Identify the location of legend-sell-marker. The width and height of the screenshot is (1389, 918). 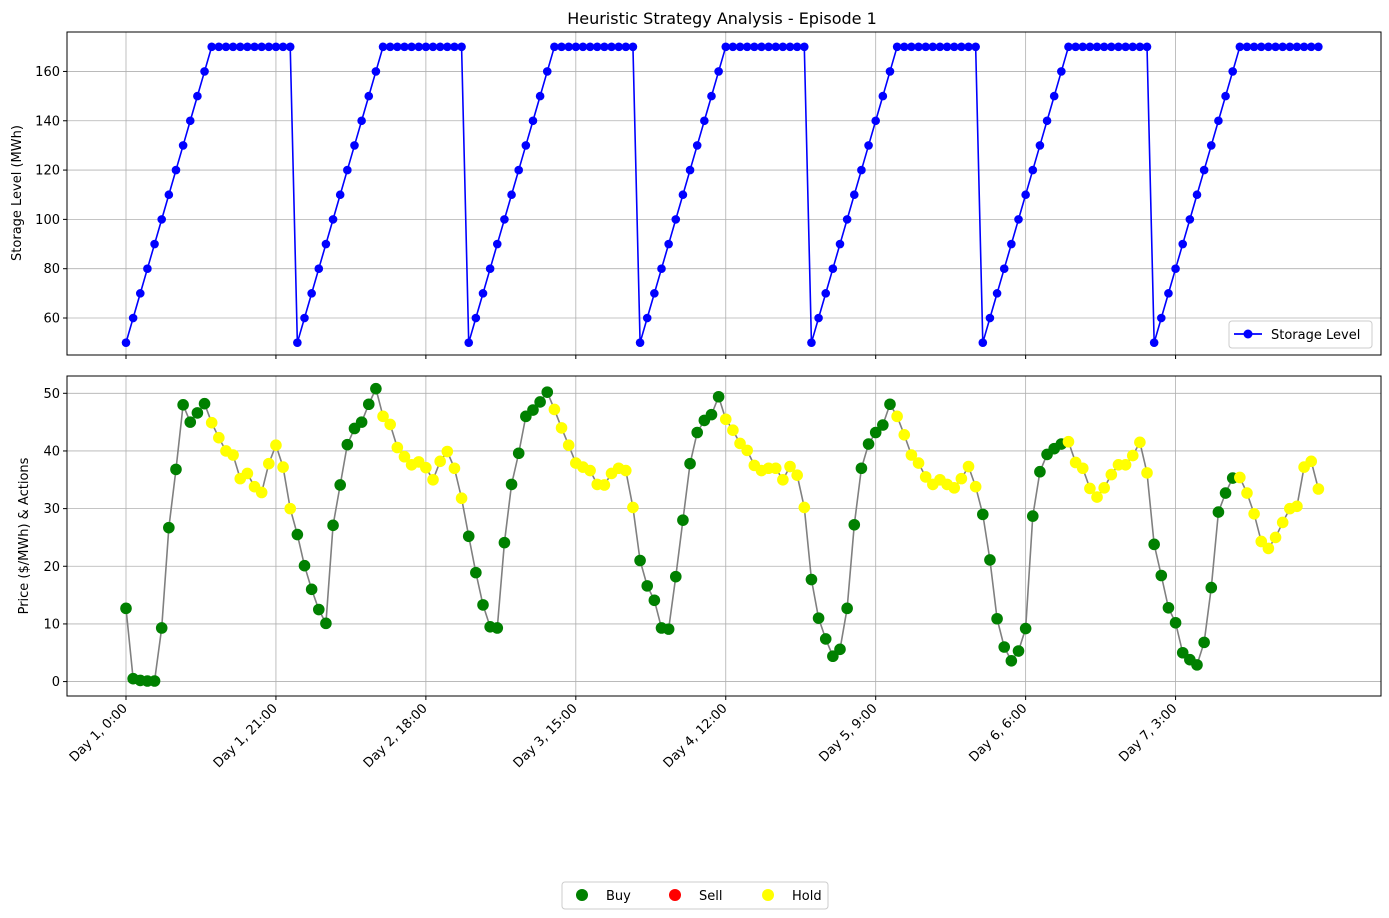
(675, 895).